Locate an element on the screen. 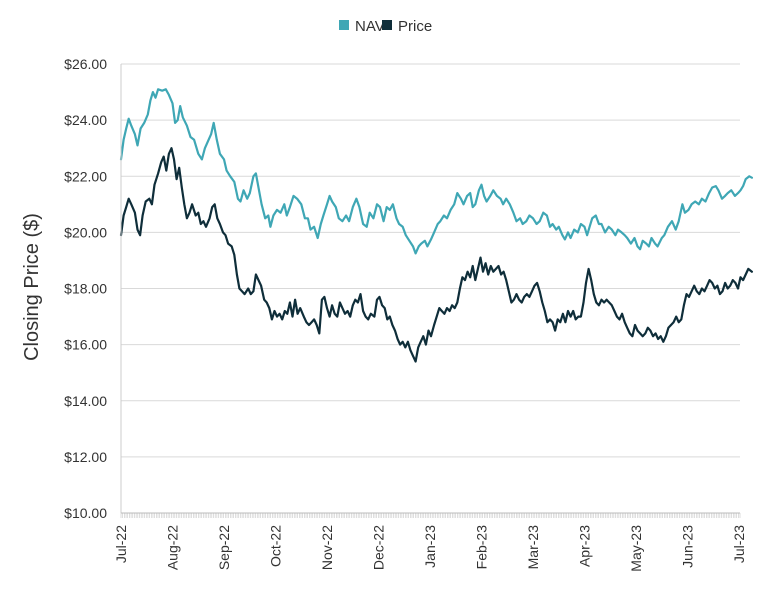 This screenshot has height=594, width=759. legend-swatch-price is located at coordinates (387, 25).